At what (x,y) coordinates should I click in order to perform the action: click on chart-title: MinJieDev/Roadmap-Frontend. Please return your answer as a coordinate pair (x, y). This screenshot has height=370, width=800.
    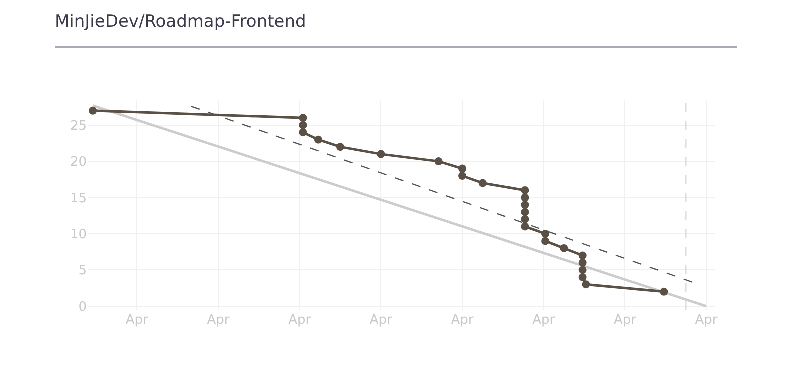
    Looking at the image, I should click on (180, 22).